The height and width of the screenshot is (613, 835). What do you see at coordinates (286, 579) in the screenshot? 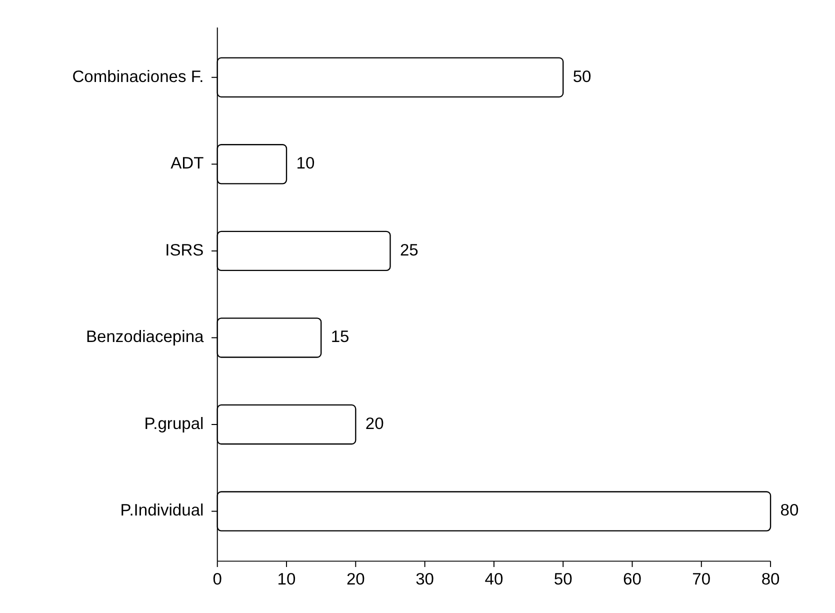
I see `x-tick-label: 10` at bounding box center [286, 579].